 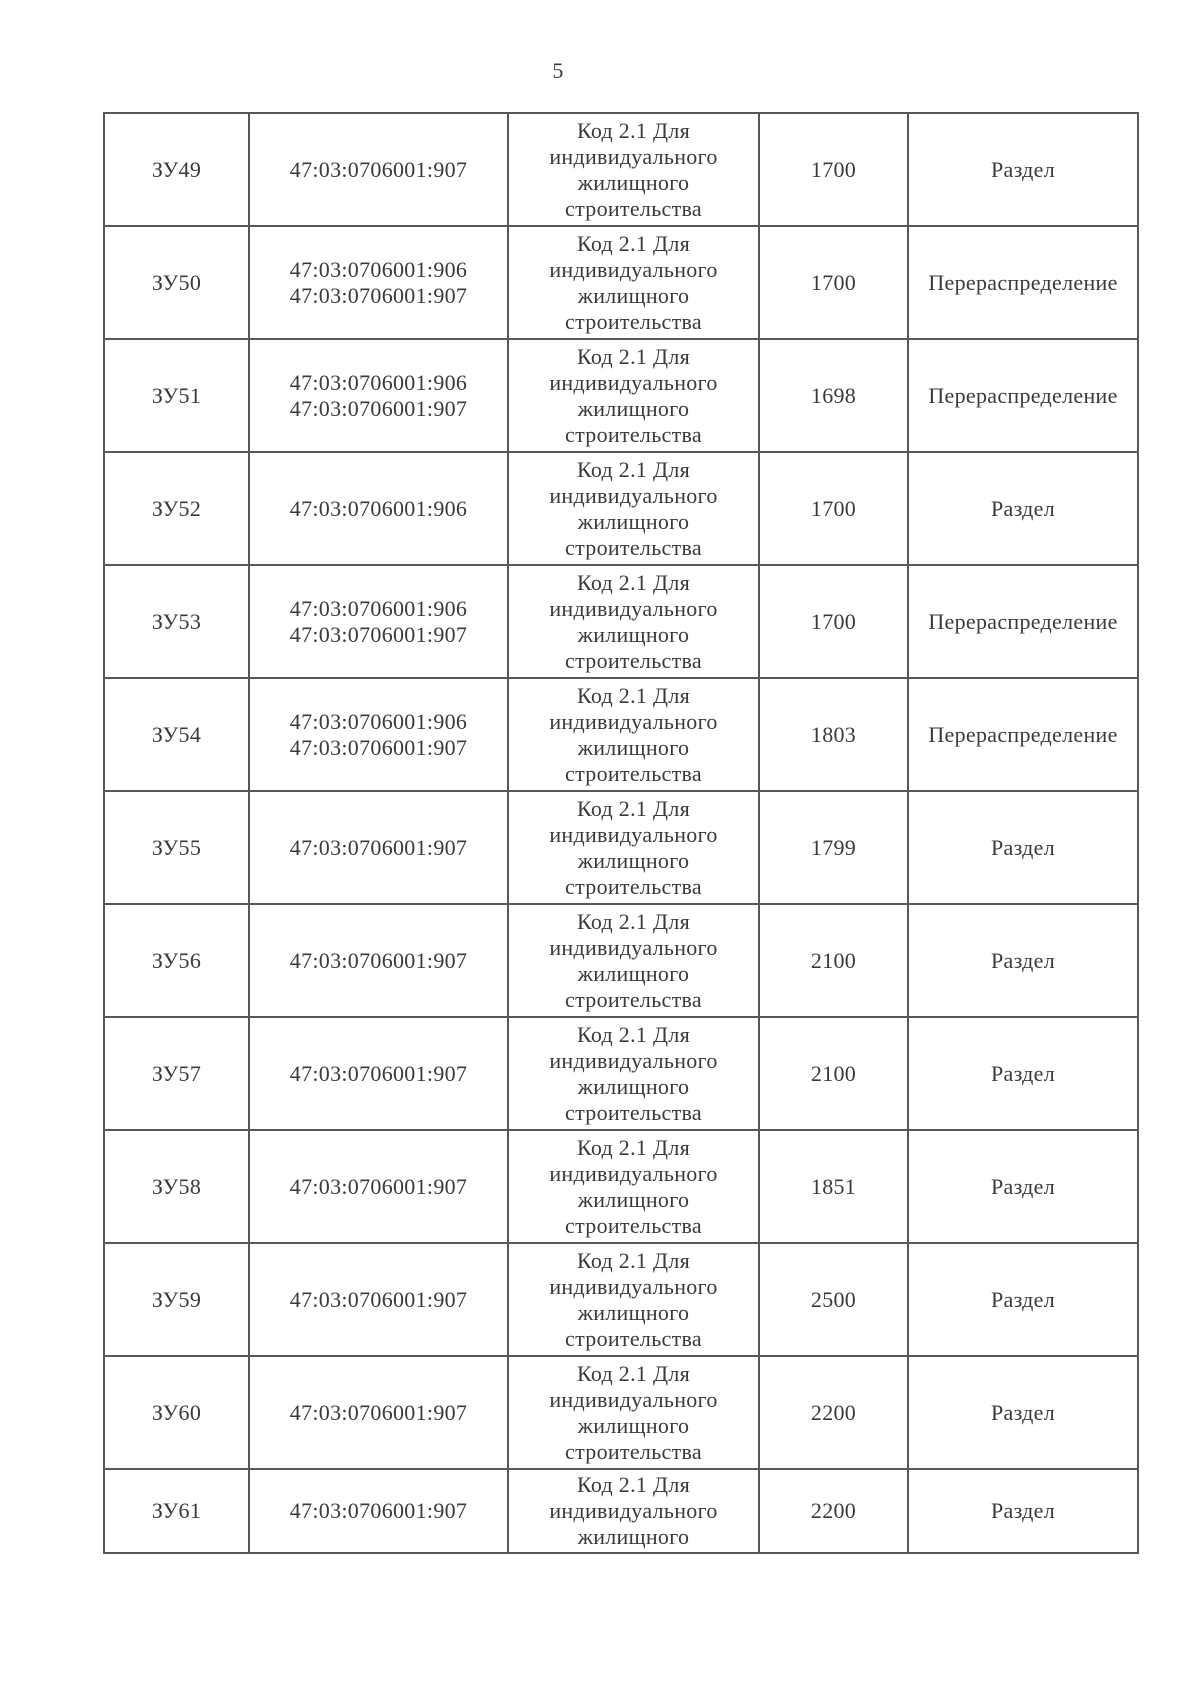 I want to click on cell-plot-id: ЗУ56, so click(x=176, y=960).